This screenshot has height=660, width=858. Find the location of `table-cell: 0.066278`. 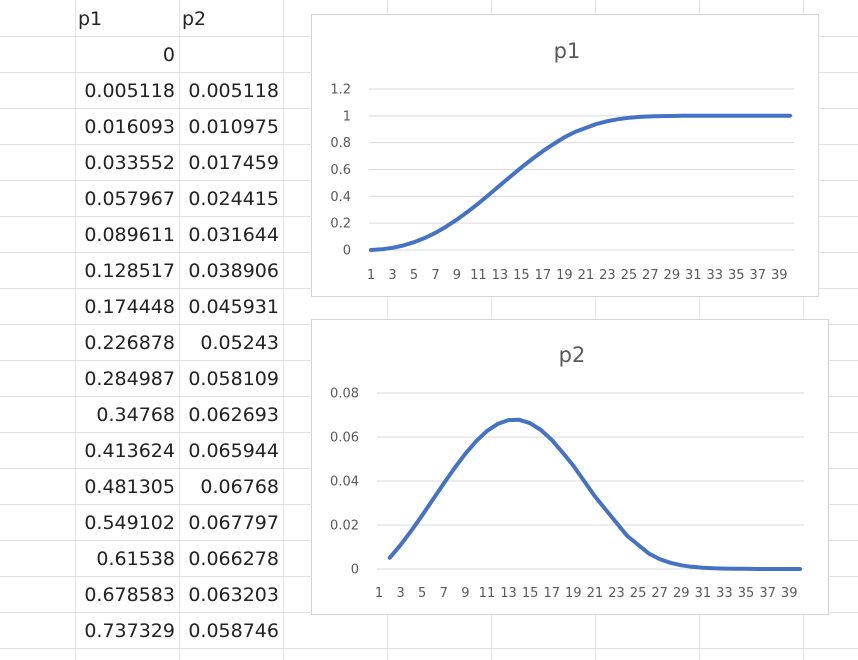

table-cell: 0.066278 is located at coordinates (233, 559).